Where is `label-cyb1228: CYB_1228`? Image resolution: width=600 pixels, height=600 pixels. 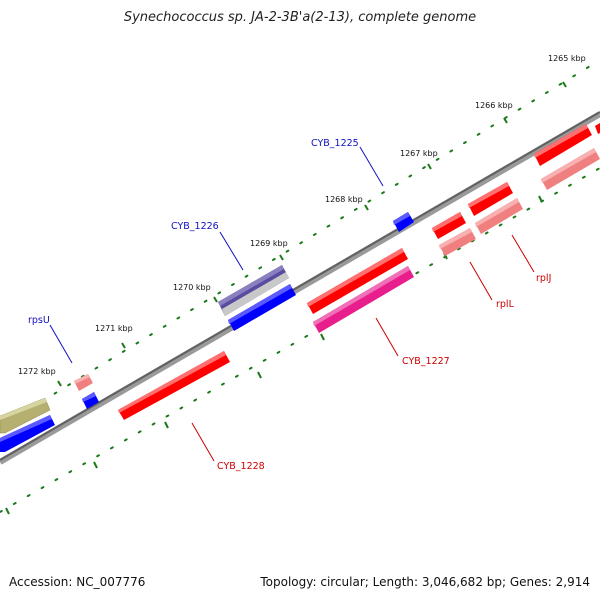 label-cyb1228: CYB_1228 is located at coordinates (241, 466).